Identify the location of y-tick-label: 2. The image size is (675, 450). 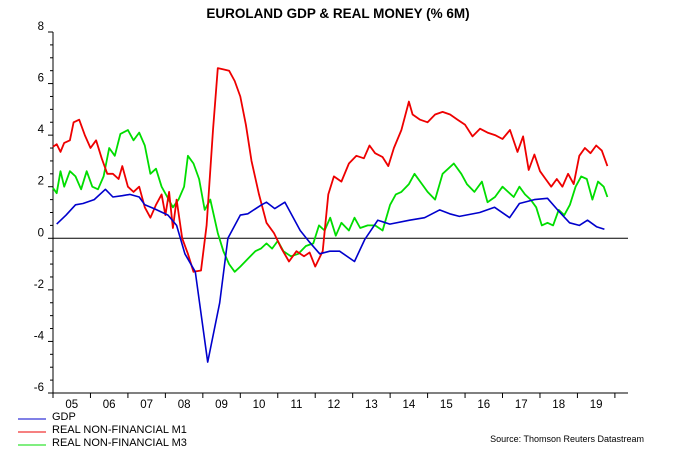
(41, 182).